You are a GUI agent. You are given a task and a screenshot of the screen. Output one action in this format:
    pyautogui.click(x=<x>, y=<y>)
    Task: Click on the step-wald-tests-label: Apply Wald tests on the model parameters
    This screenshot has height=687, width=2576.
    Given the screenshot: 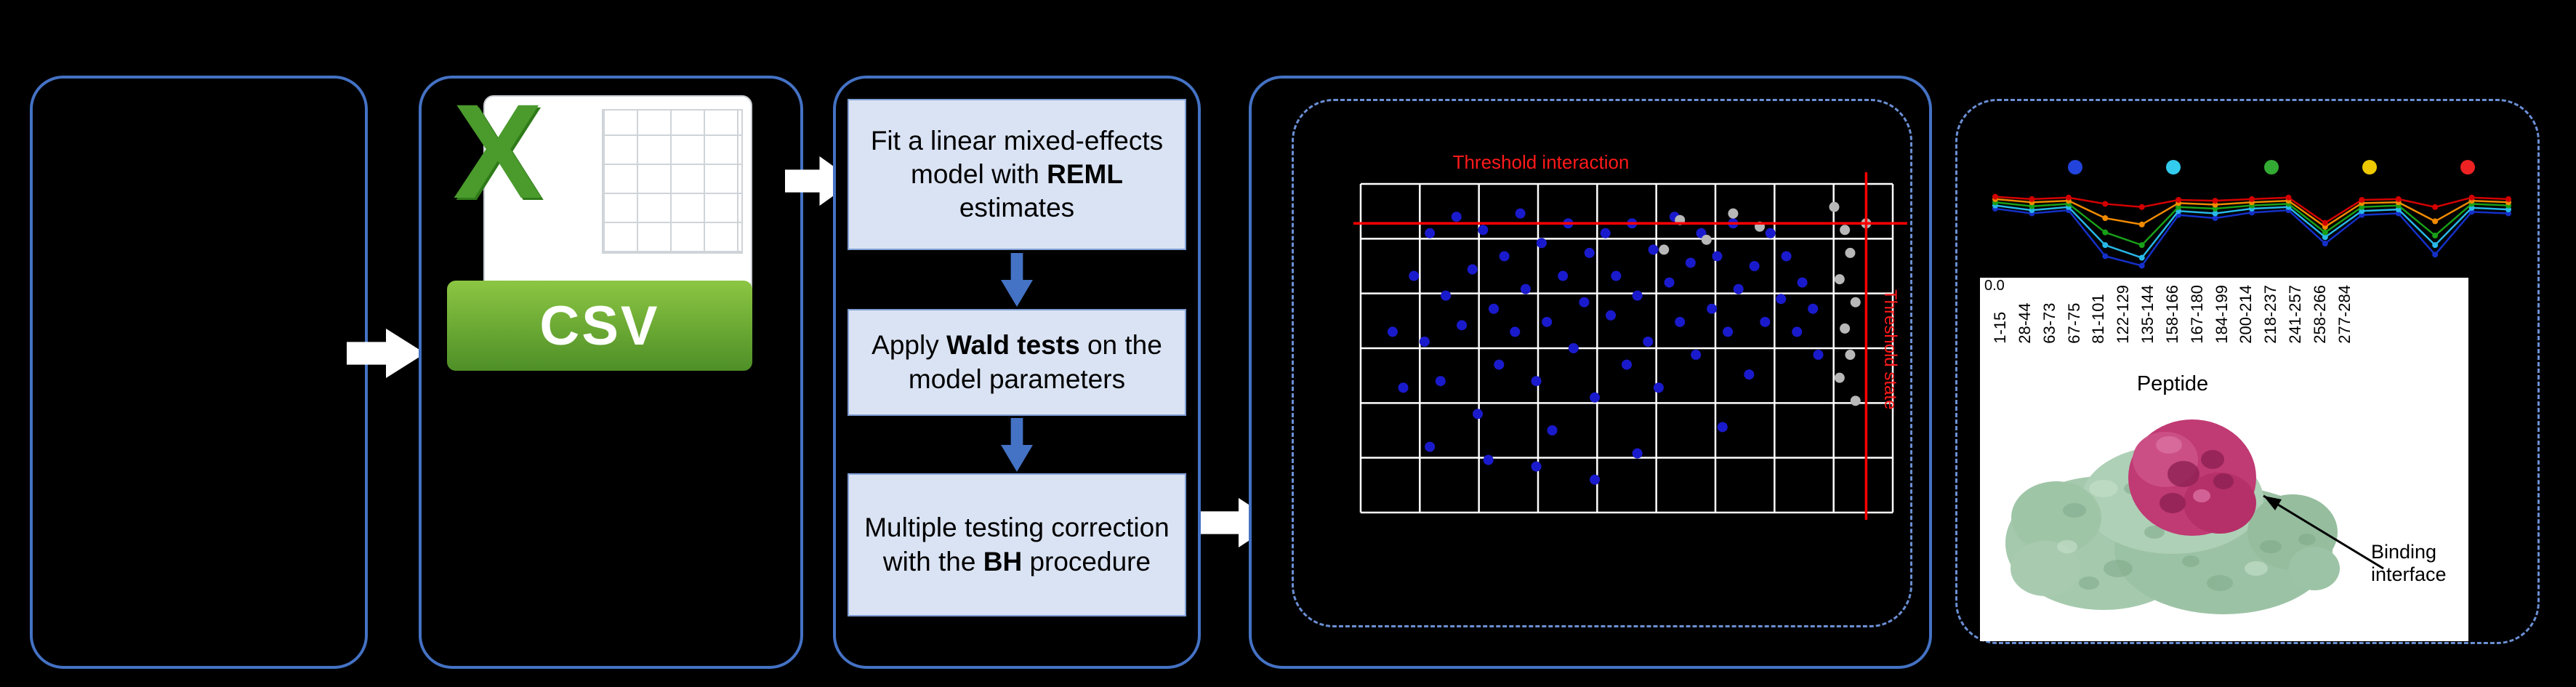 What is the action you would take?
    pyautogui.click(x=1017, y=362)
    